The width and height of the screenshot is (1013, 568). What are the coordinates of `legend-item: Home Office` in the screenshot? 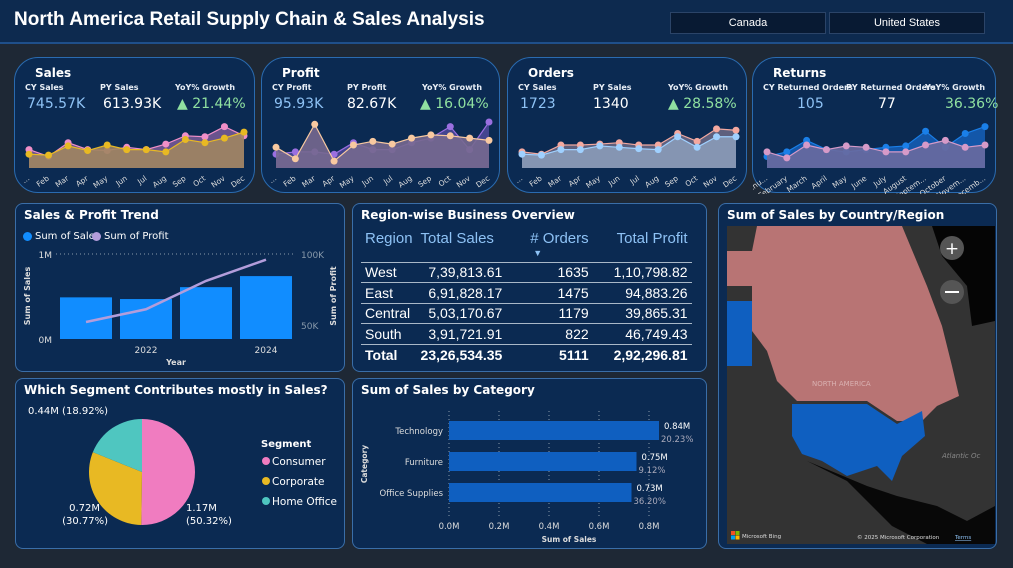 It's located at (304, 502).